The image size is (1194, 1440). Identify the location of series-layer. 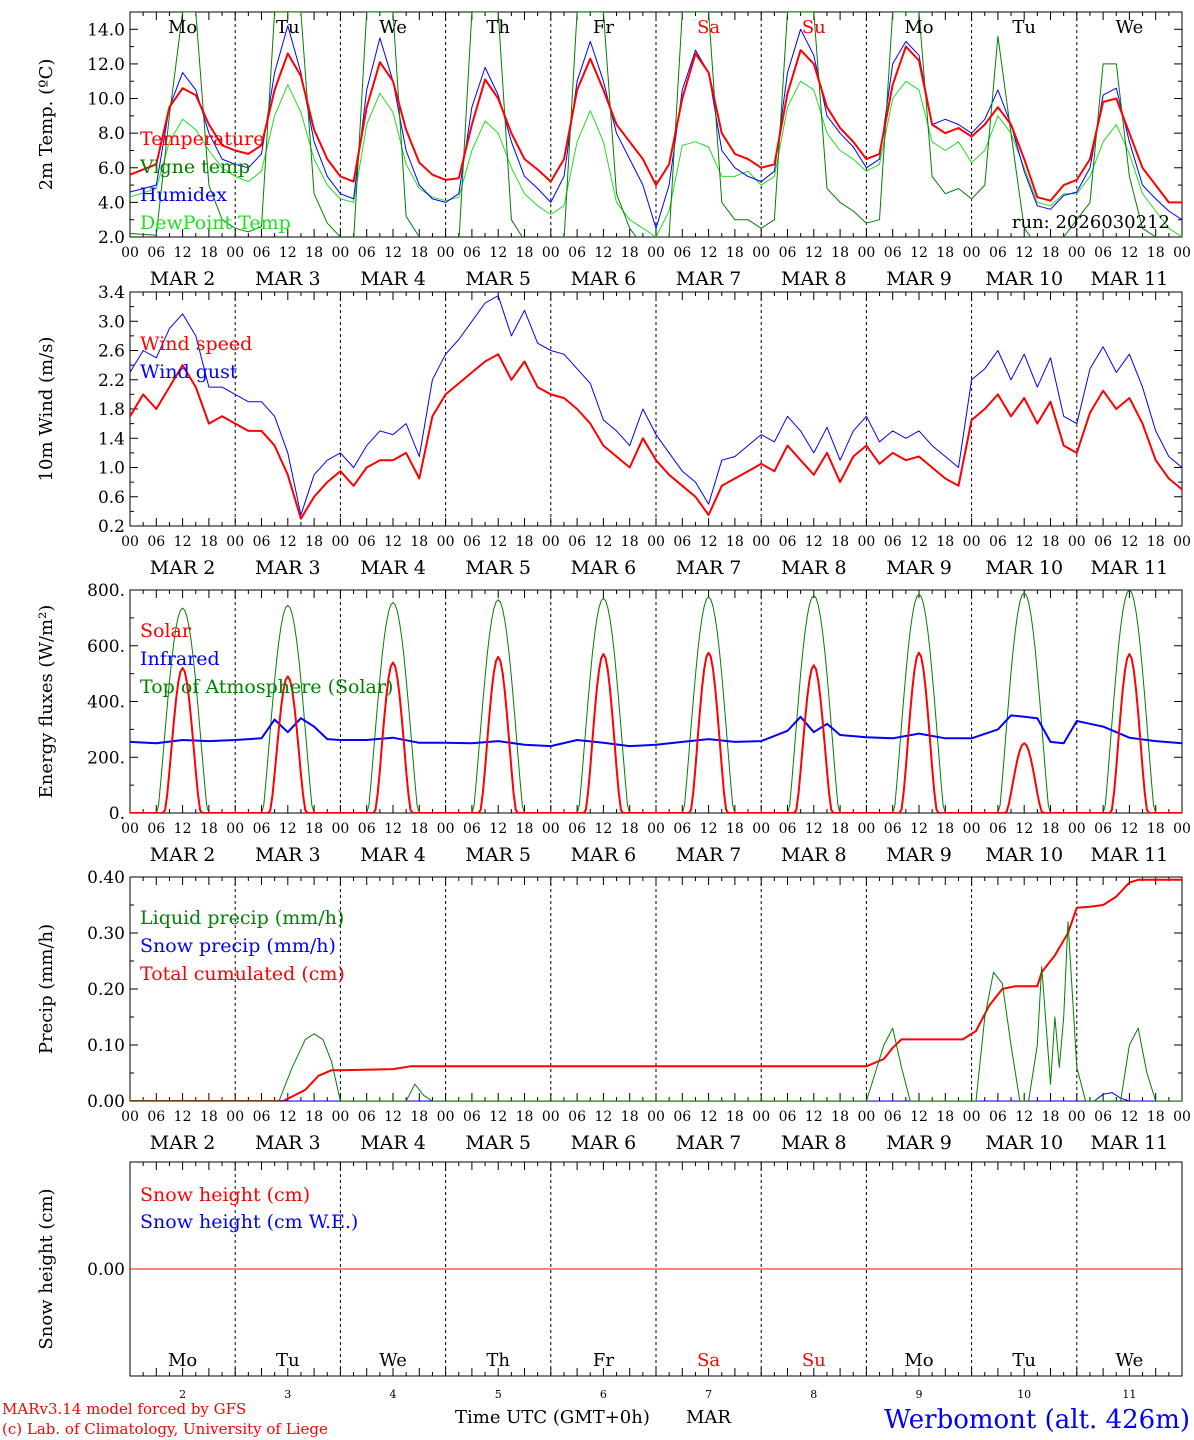
(656, 407).